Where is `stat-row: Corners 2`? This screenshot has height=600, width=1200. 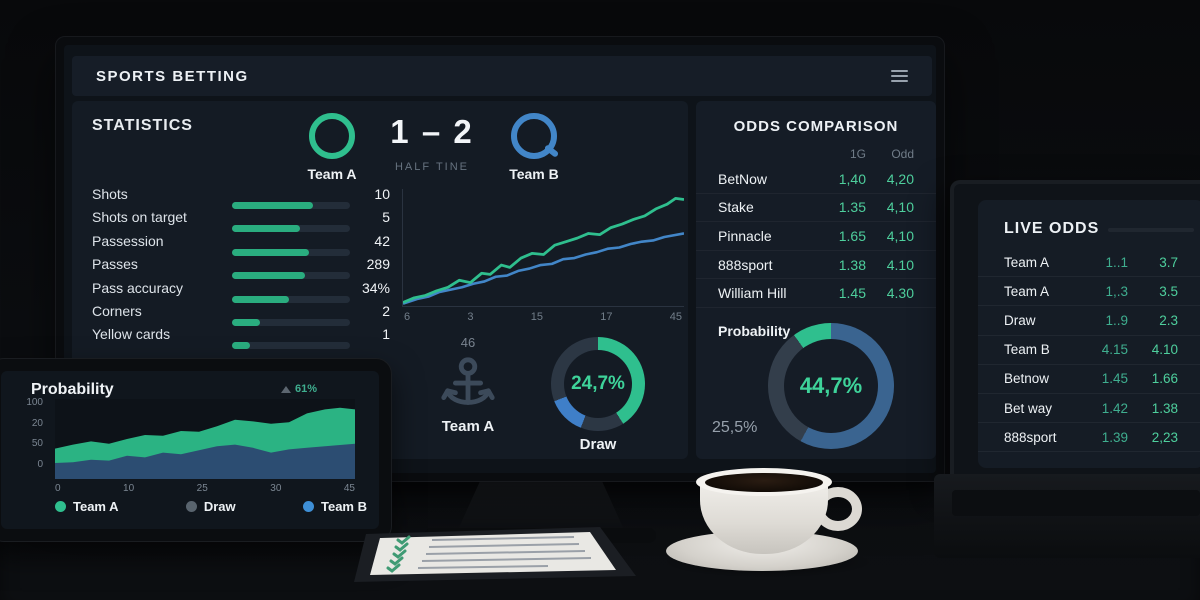 stat-row: Corners 2 is located at coordinates (241, 314).